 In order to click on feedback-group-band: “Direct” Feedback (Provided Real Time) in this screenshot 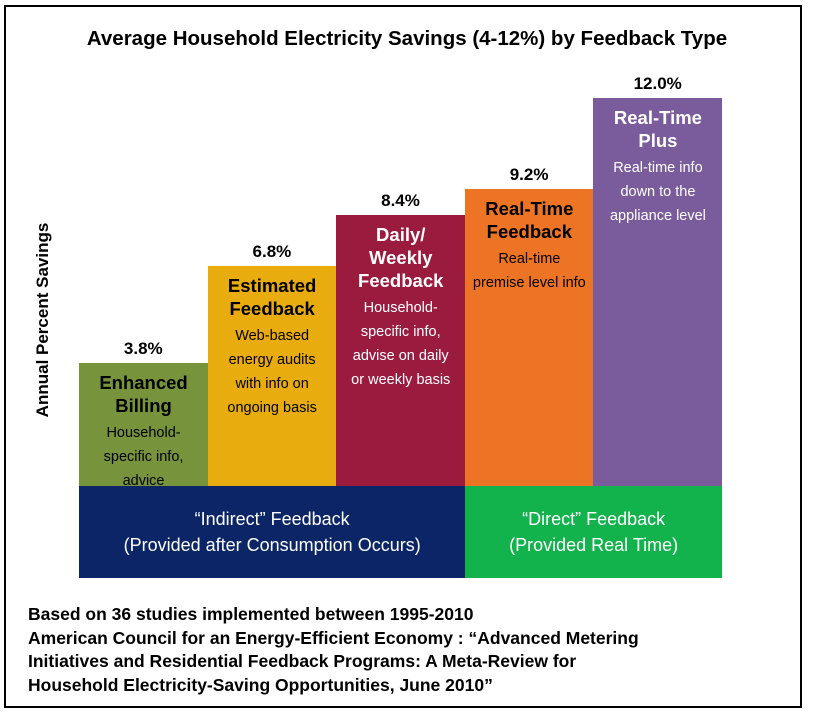, I will do `click(593, 532)`.